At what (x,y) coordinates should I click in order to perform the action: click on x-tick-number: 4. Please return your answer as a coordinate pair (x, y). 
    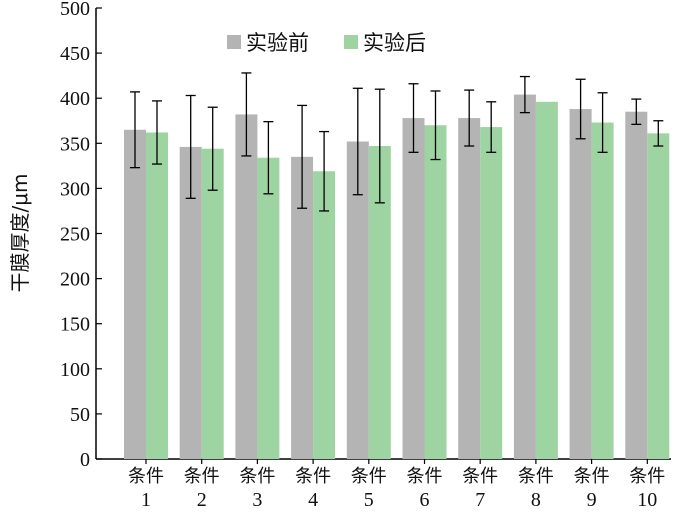
    Looking at the image, I should click on (313, 500).